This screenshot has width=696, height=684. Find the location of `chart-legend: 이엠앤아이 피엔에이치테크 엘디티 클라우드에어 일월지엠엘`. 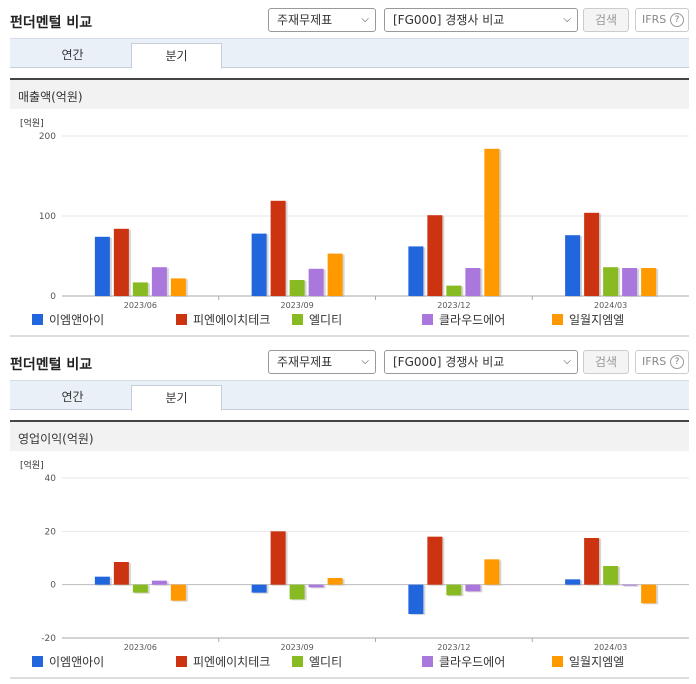

chart-legend: 이엠앤아이 피엔에이치테크 엘디티 클라우드에어 일월지엠엘 is located at coordinates (349, 321).